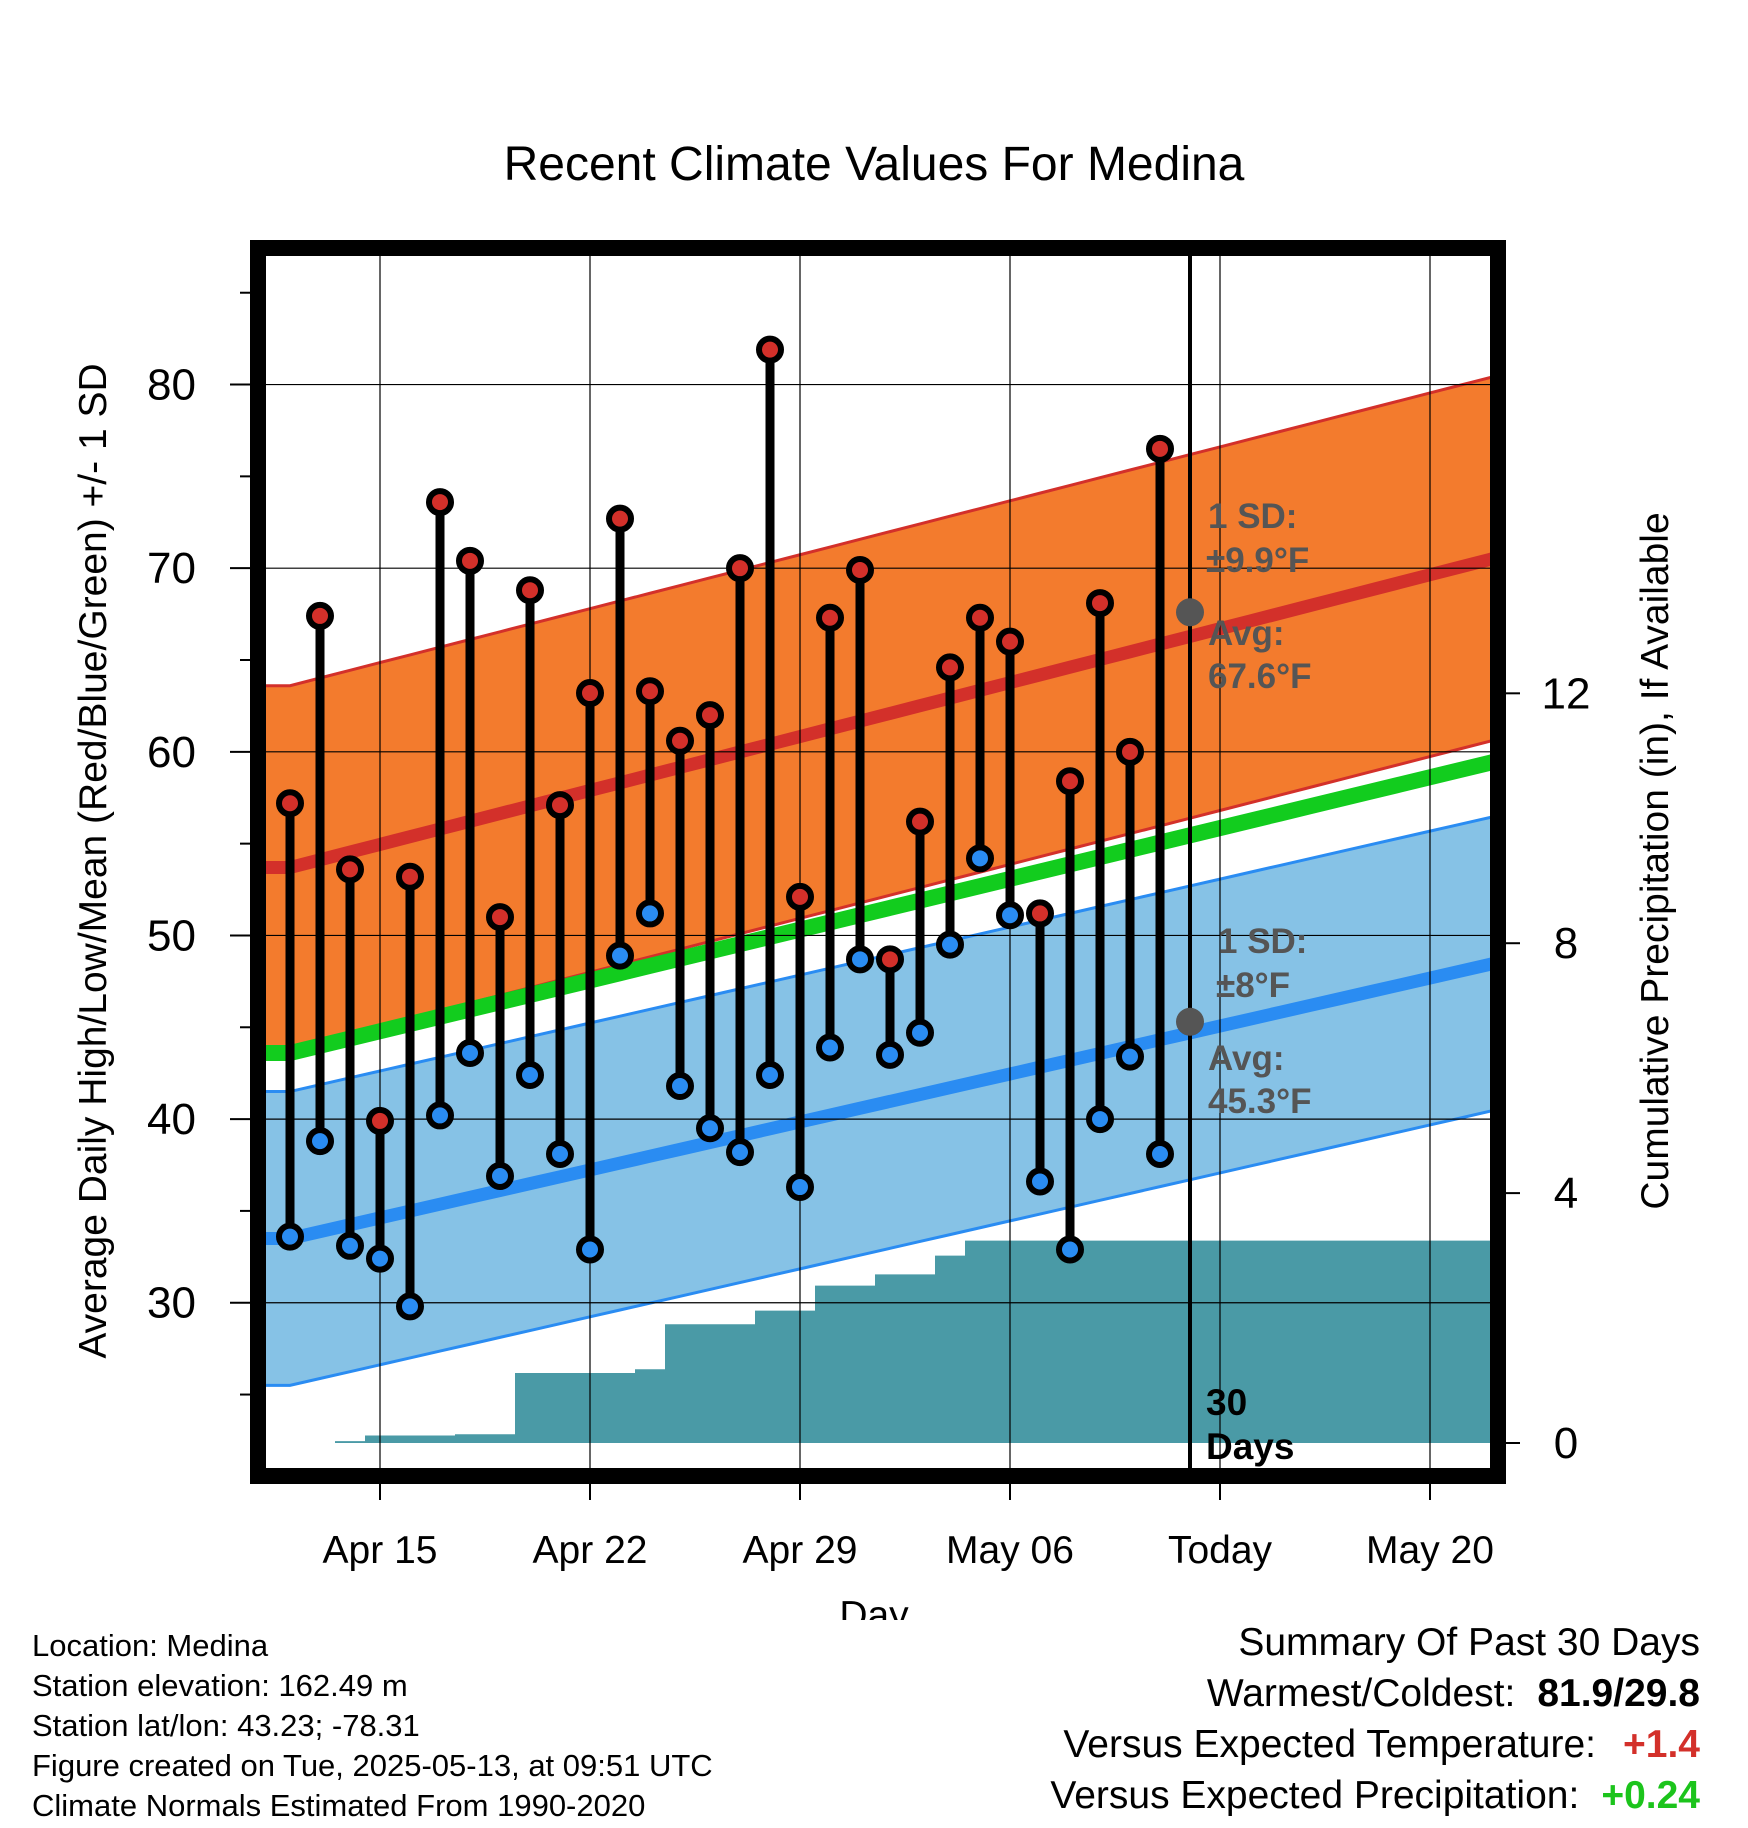 Image resolution: width=1748 pixels, height=1828 pixels. What do you see at coordinates (1190, 612) in the screenshot?
I see `high-avg-today-point` at bounding box center [1190, 612].